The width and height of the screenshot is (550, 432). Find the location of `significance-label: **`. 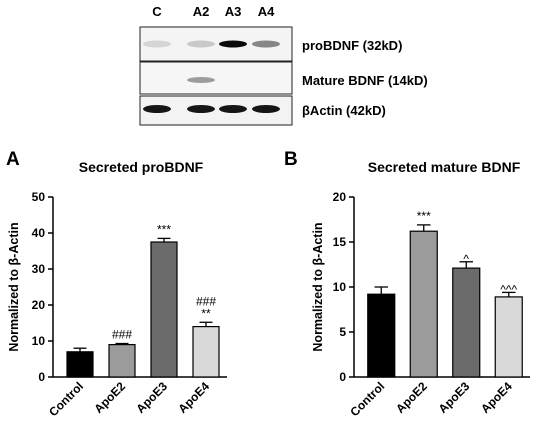

significance-label: ** is located at coordinates (206, 313).